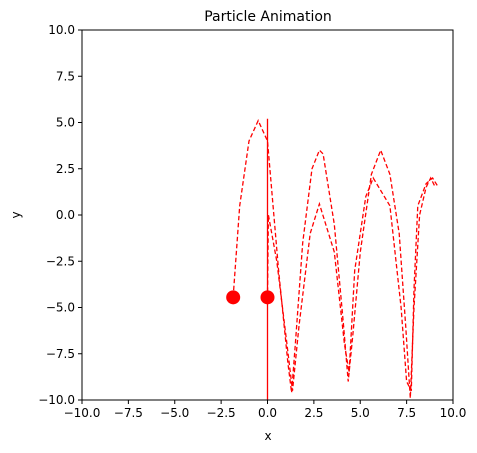 The width and height of the screenshot is (477, 453). I want to click on x-tick-label: 5.0, so click(360, 413).